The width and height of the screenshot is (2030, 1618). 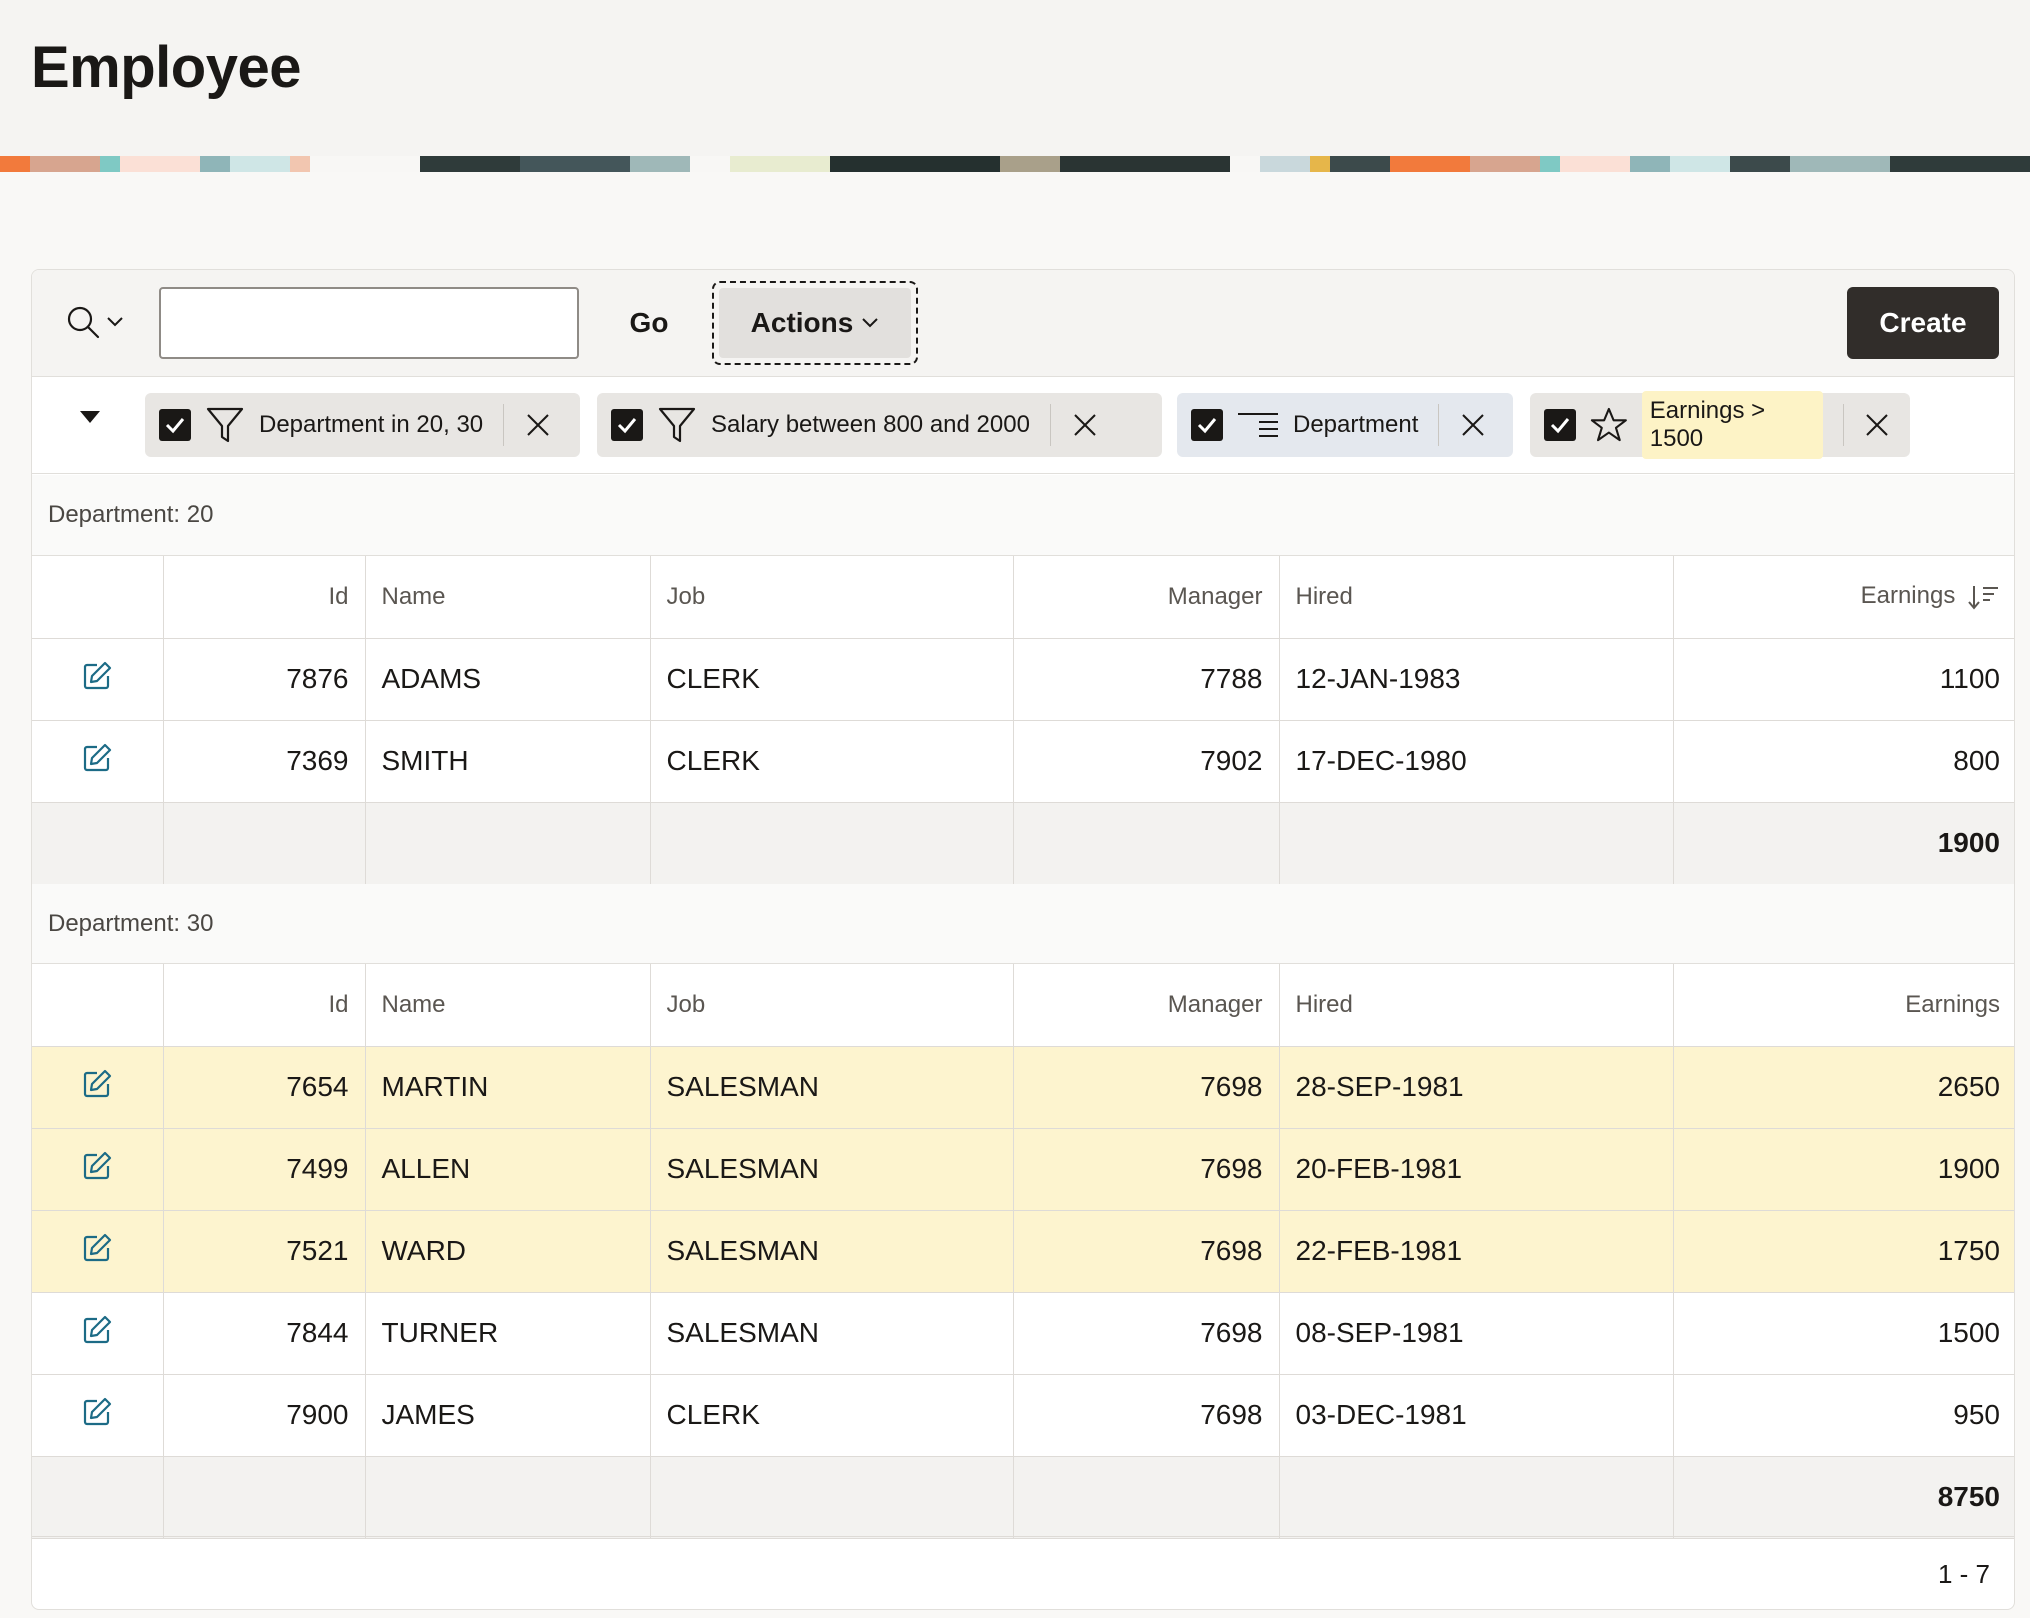 I want to click on total-earnings: 1900, so click(x=1843, y=843).